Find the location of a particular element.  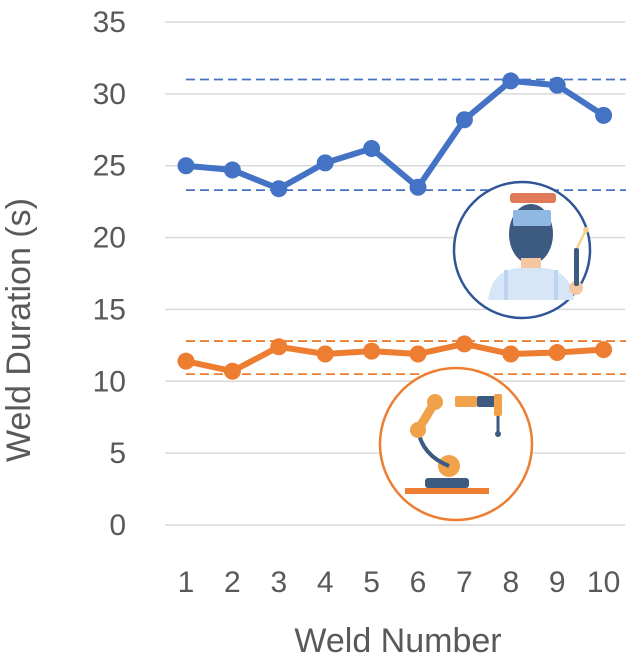

robot-arm-icon is located at coordinates (456, 444).